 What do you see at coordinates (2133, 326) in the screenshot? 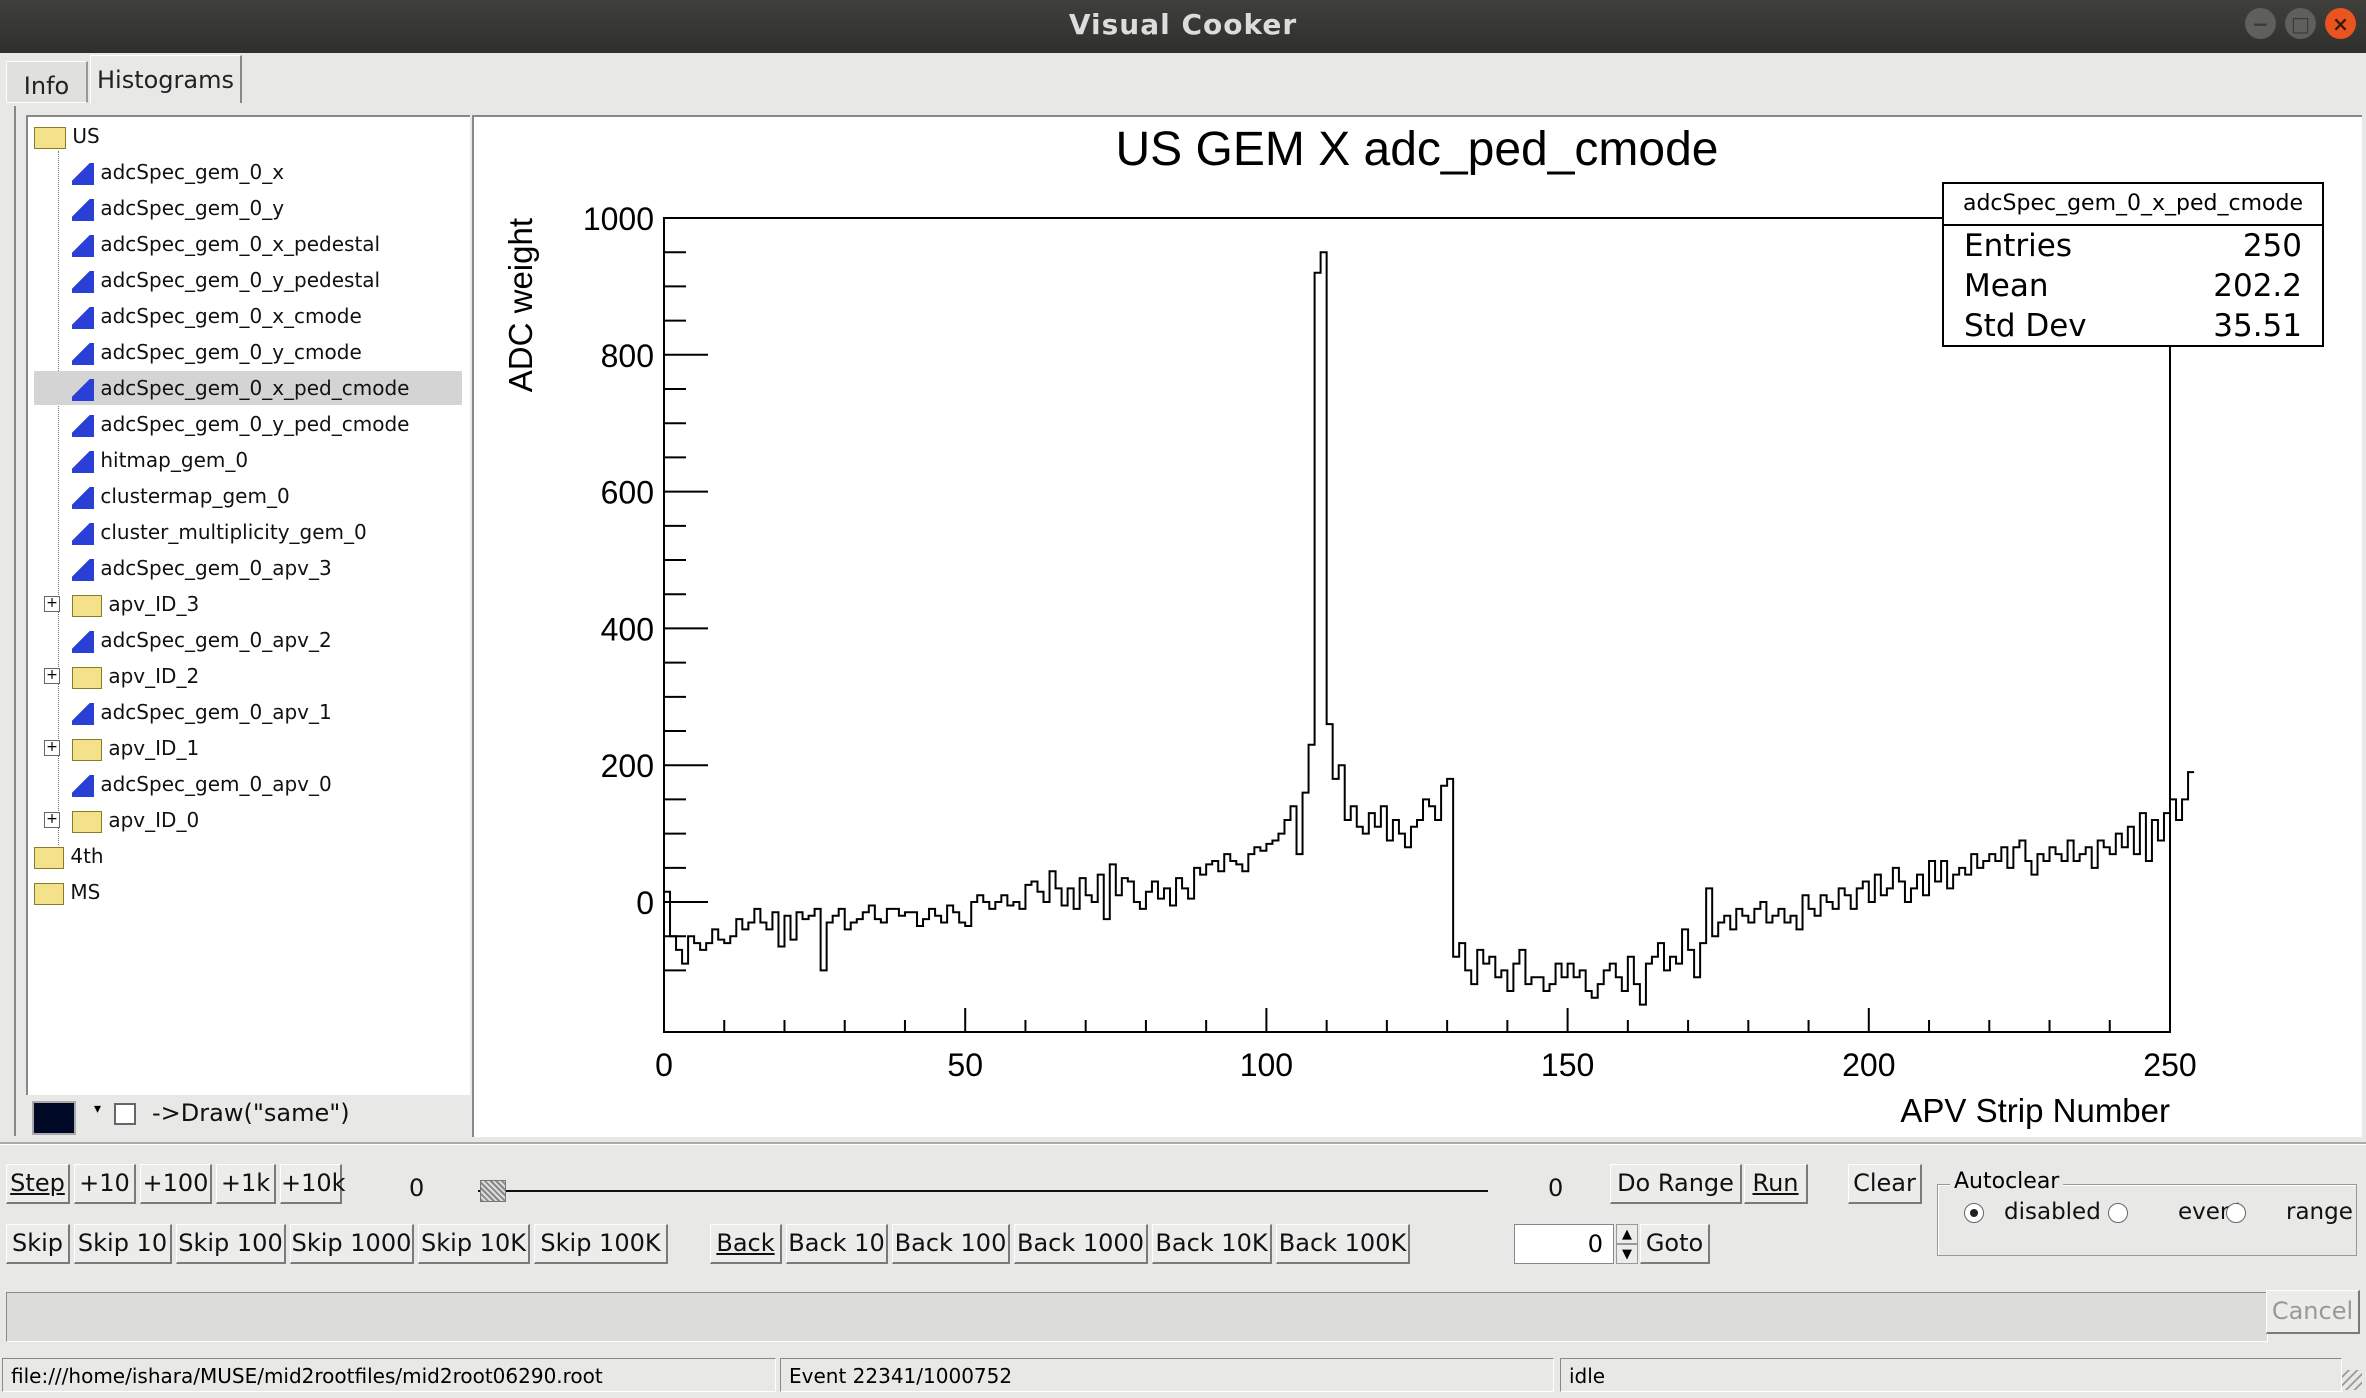
I see `stats-std: Std Dev 35.51` at bounding box center [2133, 326].